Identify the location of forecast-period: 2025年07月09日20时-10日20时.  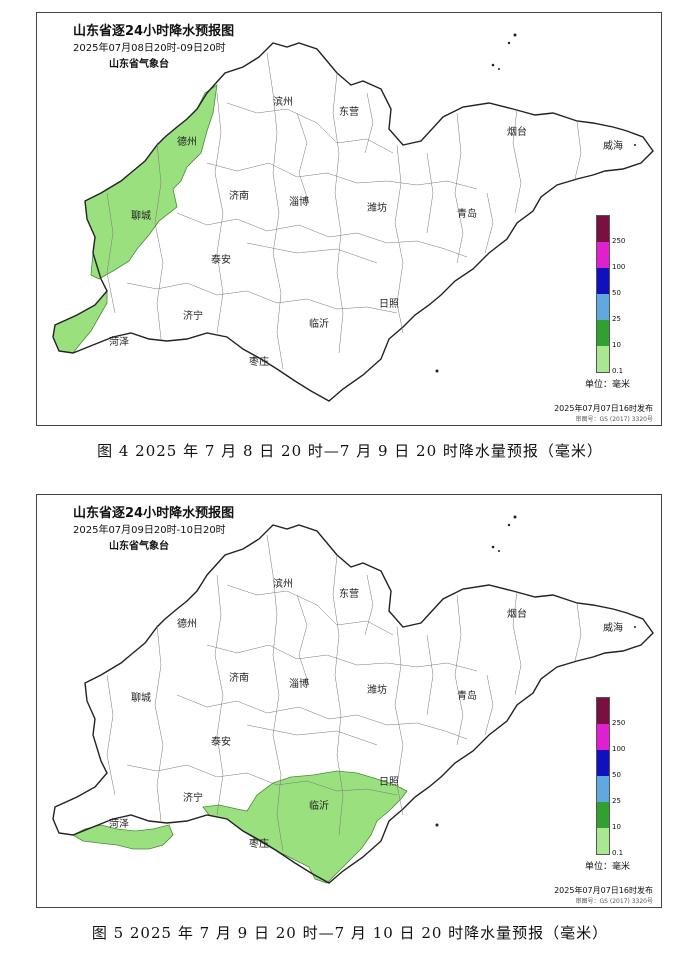
(149, 530).